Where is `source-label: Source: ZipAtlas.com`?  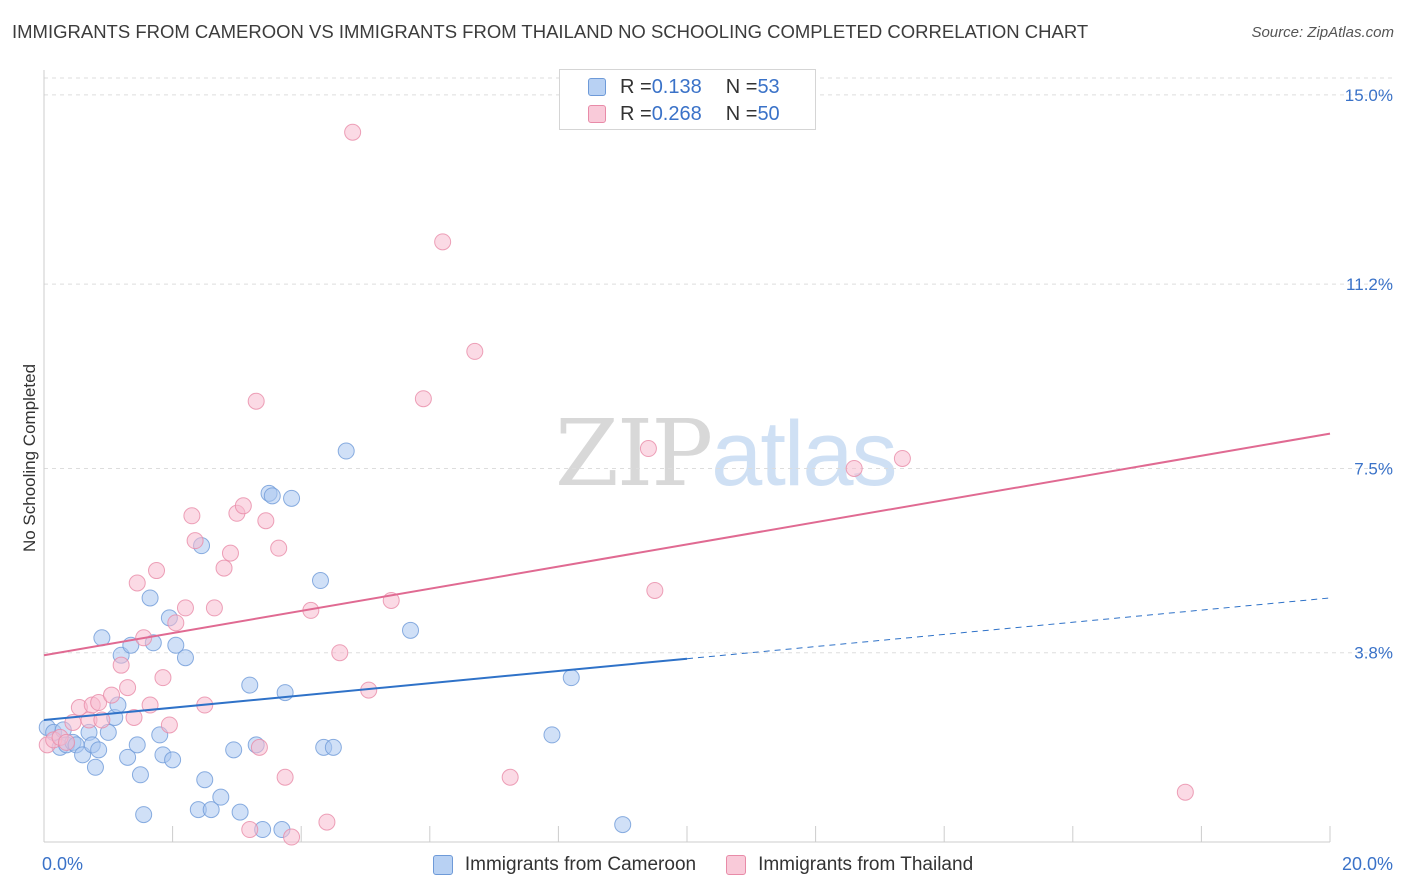 source-label: Source: ZipAtlas.com is located at coordinates (1322, 32).